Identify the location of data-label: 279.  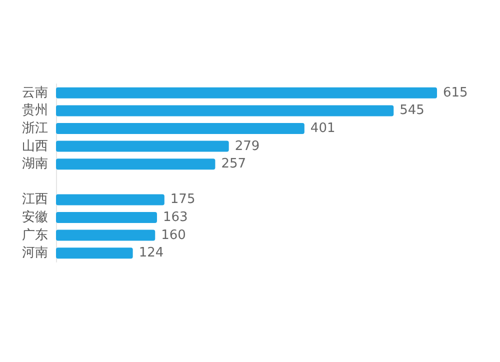
(247, 146).